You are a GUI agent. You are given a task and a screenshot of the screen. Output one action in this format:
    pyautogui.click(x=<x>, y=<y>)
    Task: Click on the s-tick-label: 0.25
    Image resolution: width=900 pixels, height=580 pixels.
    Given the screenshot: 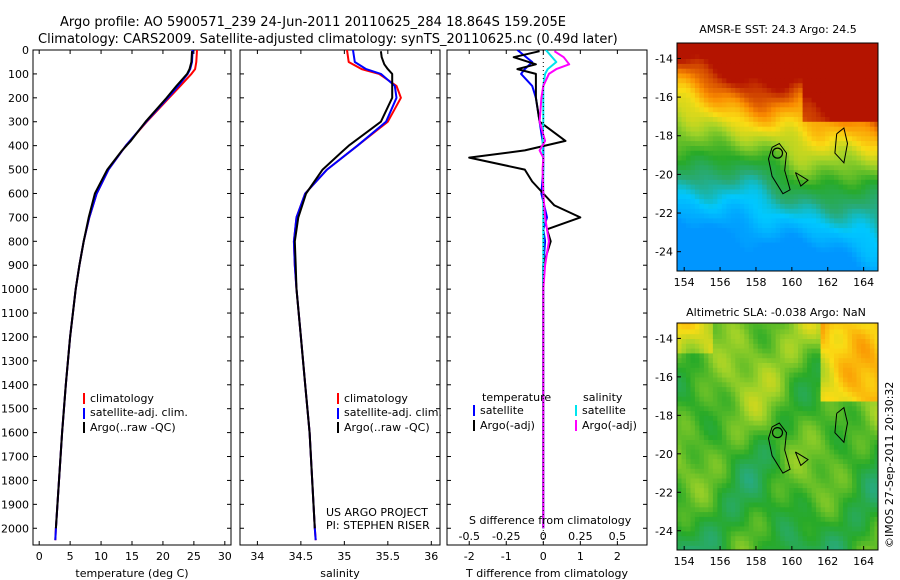 What is the action you would take?
    pyautogui.click(x=580, y=536)
    